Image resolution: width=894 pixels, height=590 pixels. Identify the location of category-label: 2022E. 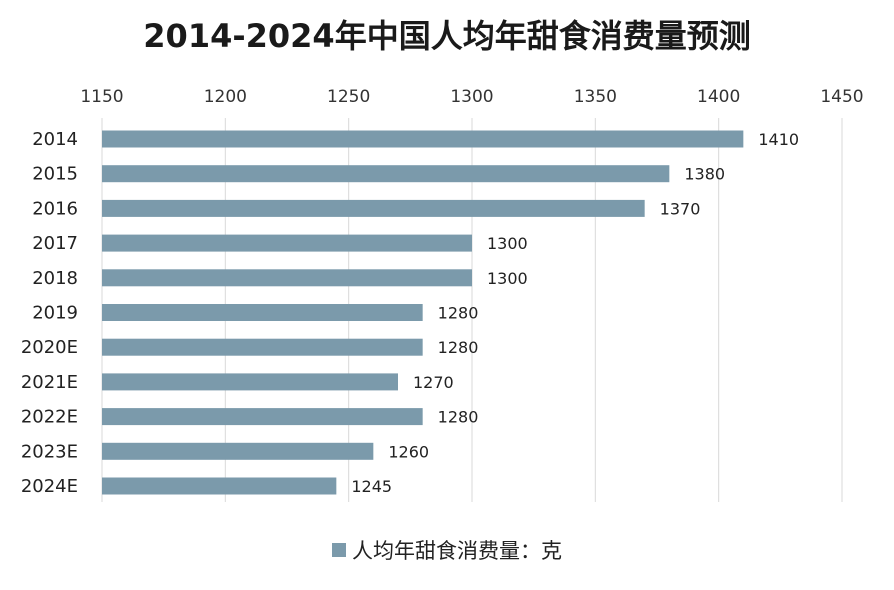
(49, 417).